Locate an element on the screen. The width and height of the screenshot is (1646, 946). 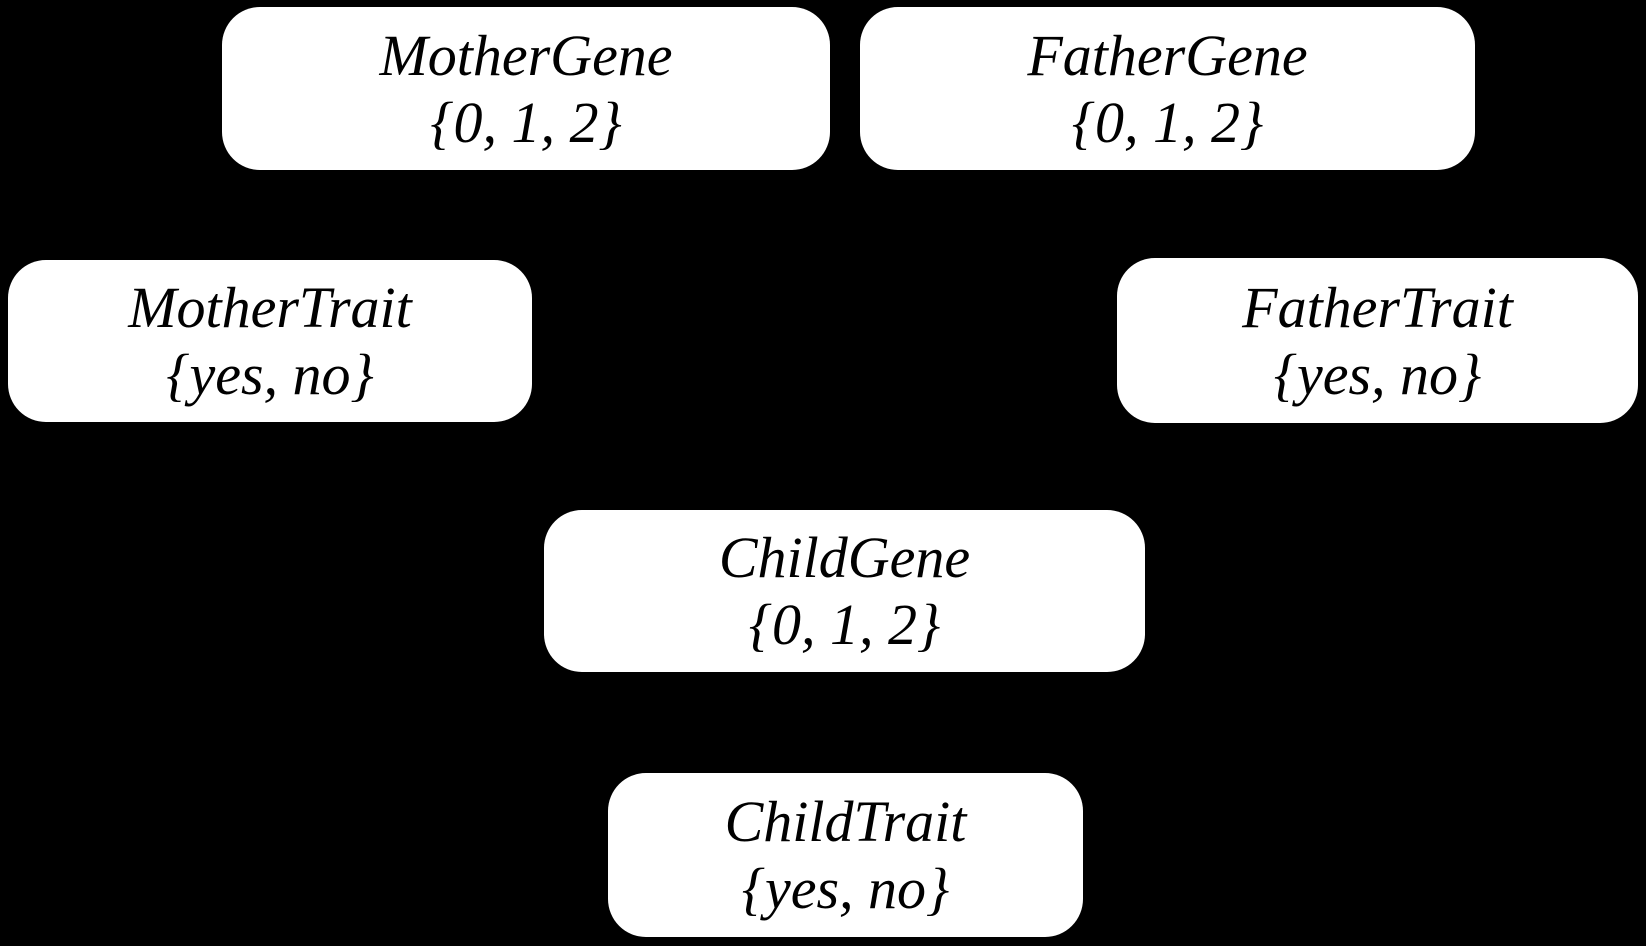
node-mother-trait: MotherTrait {yes, no} is located at coordinates (270, 341).